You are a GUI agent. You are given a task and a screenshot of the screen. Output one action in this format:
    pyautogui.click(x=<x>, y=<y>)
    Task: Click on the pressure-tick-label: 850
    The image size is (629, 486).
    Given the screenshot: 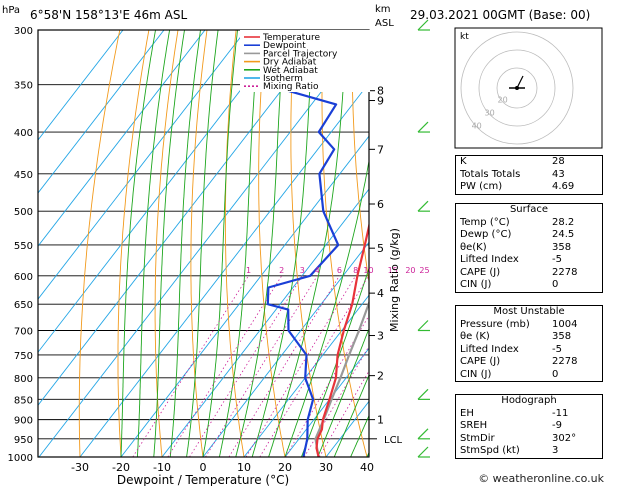 What is the action you would take?
    pyautogui.click(x=23, y=400)
    